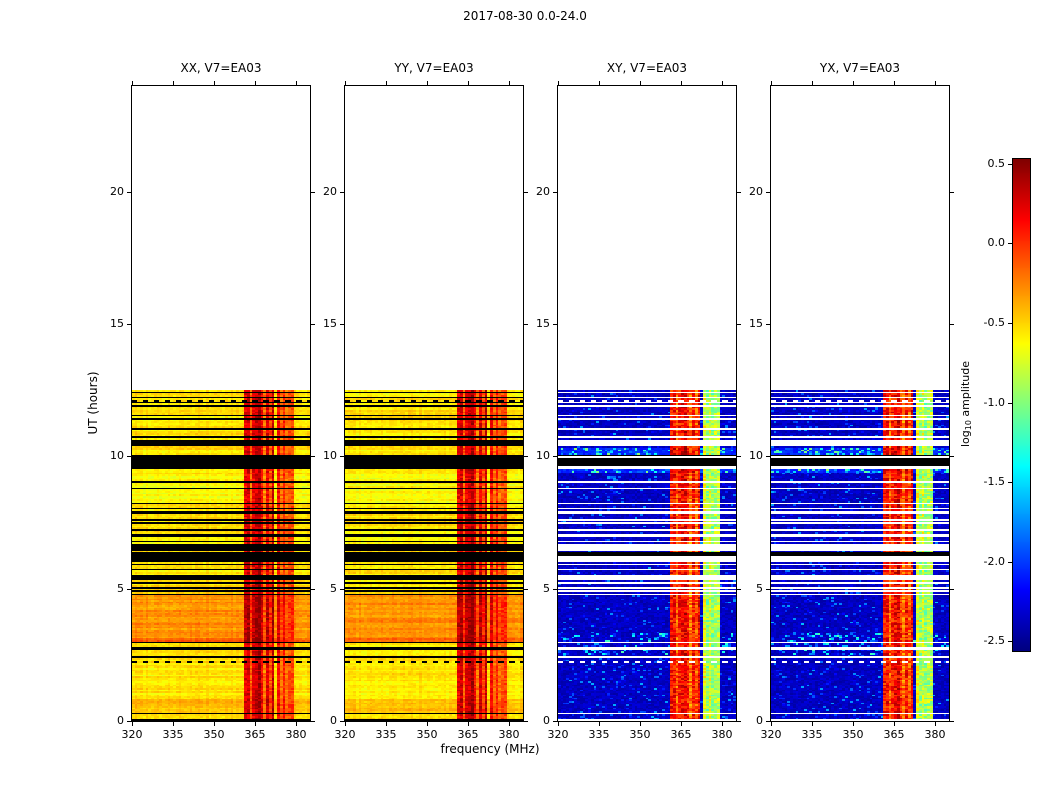 This screenshot has width=1050, height=800. What do you see at coordinates (647, 555) in the screenshot?
I see `subplot-xy-heatmap` at bounding box center [647, 555].